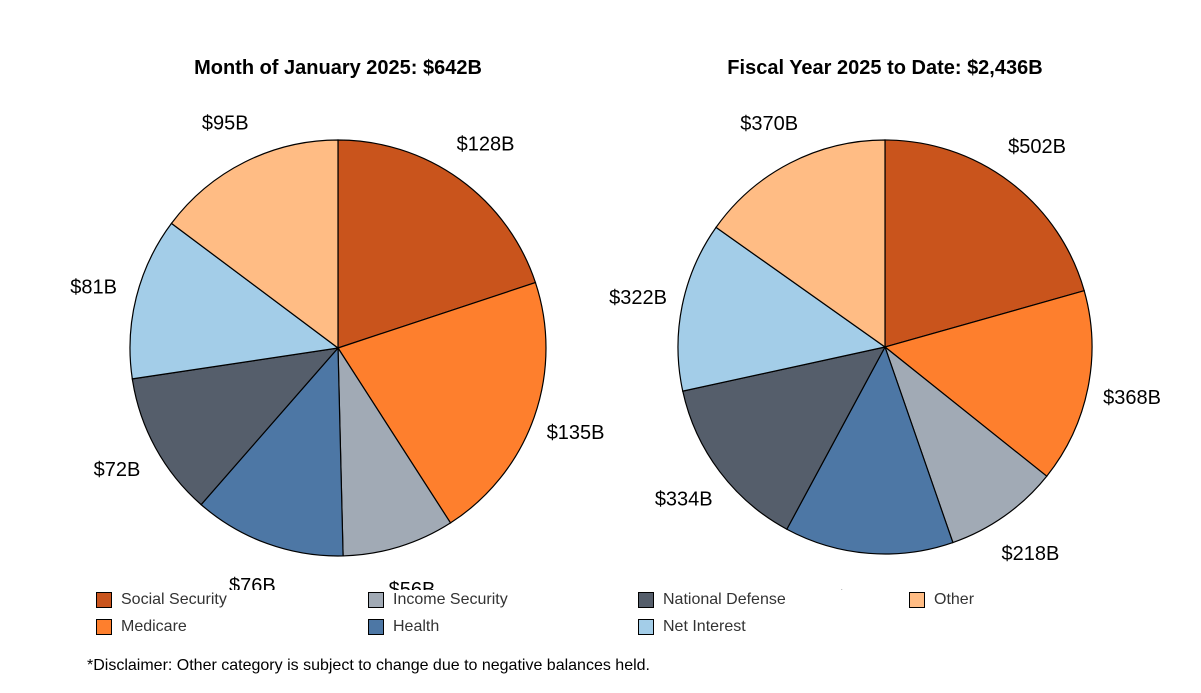  Describe the element at coordinates (1037, 147) in the screenshot. I see `slice-label-social-security: $502B` at that location.